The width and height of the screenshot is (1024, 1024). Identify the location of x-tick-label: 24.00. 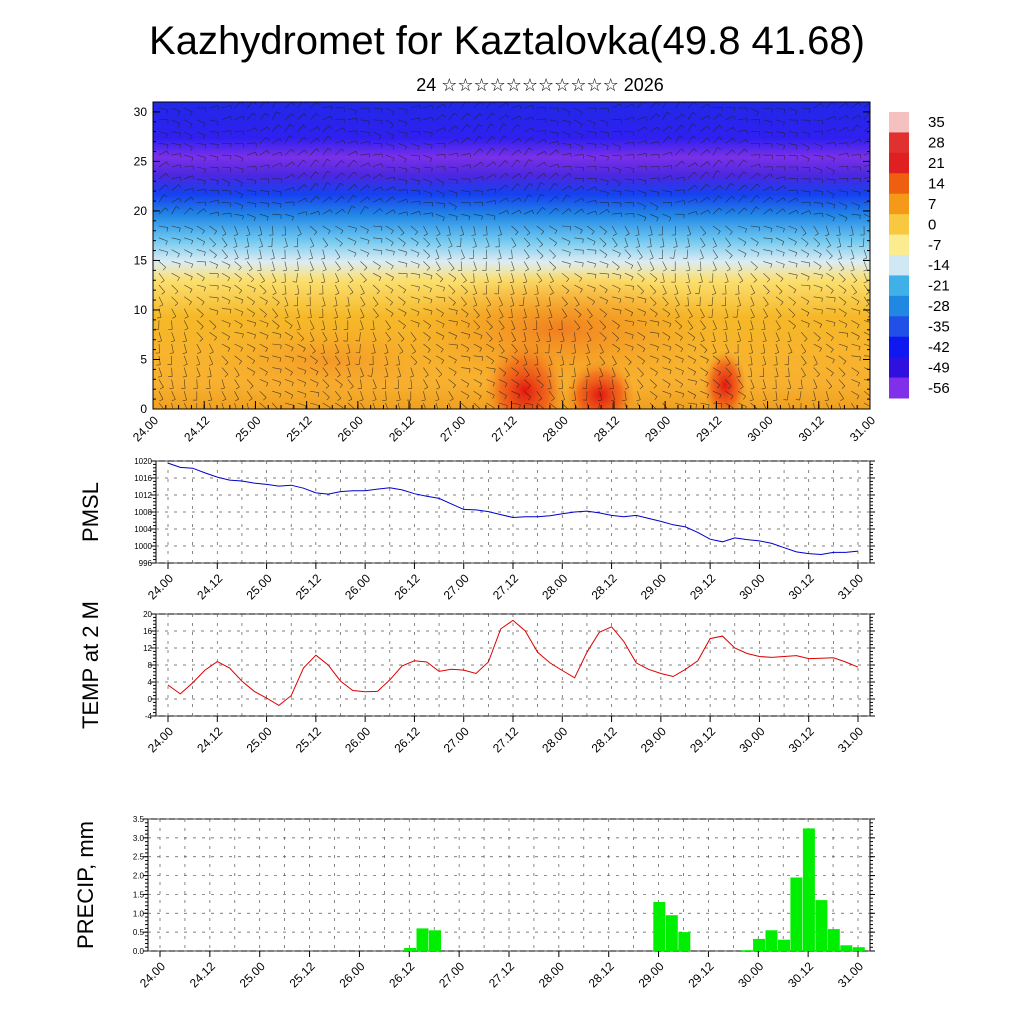
(160, 586).